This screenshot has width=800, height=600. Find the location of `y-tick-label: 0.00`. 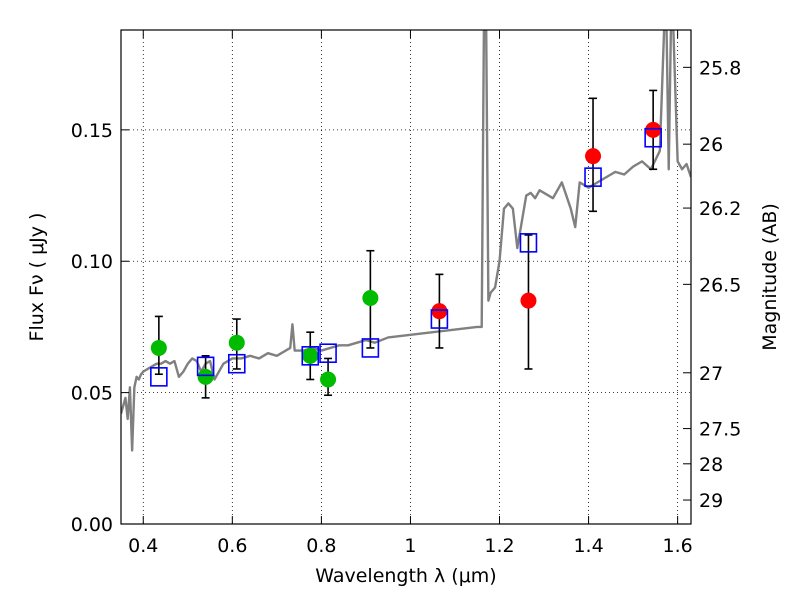

y-tick-label: 0.00 is located at coordinates (92, 525).